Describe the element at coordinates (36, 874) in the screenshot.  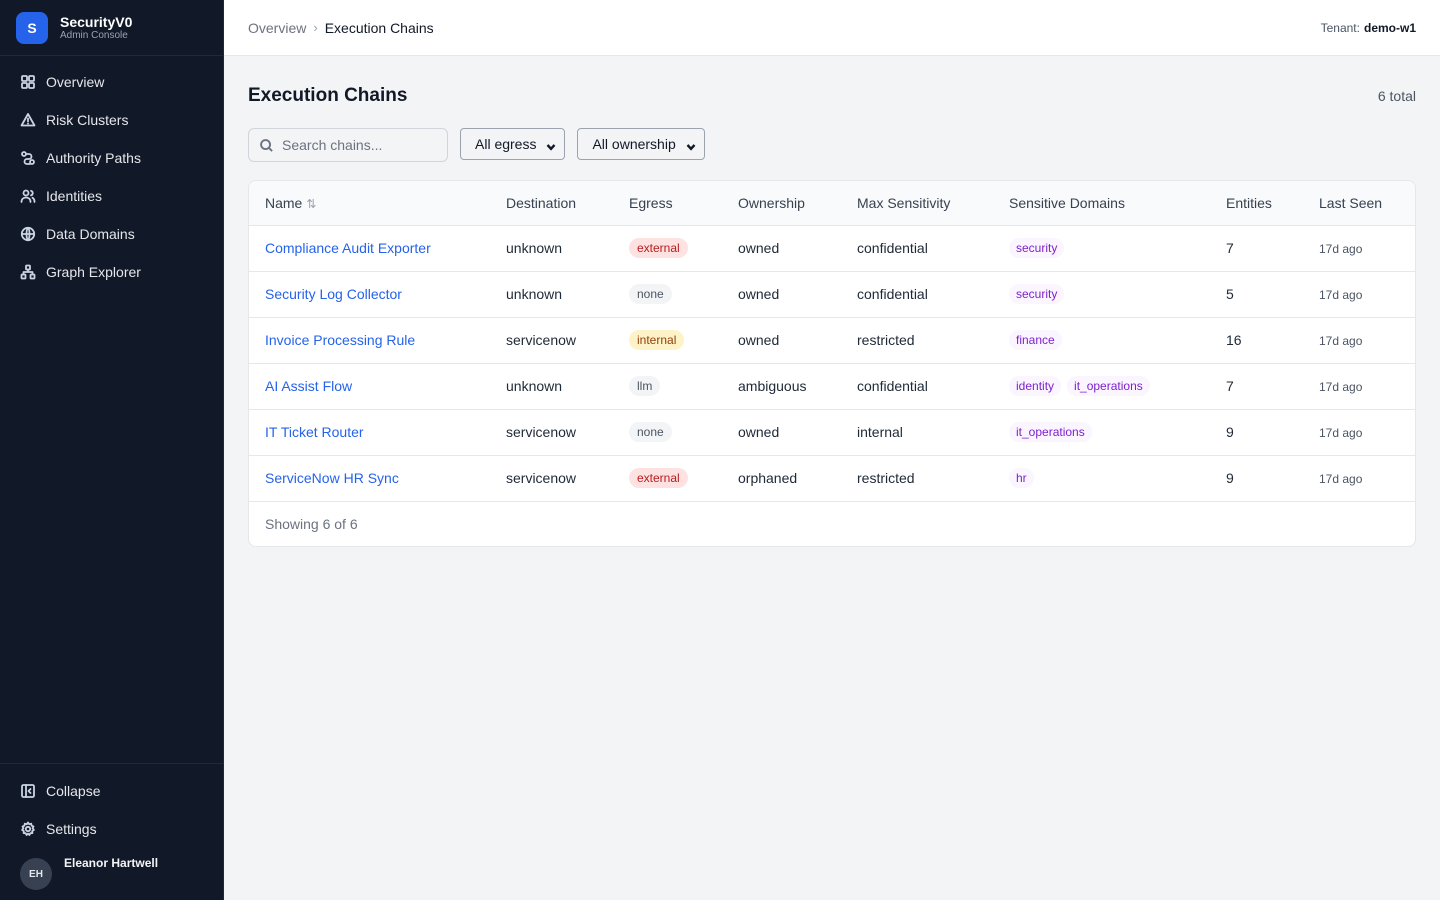
I see `avatar: EH` at that location.